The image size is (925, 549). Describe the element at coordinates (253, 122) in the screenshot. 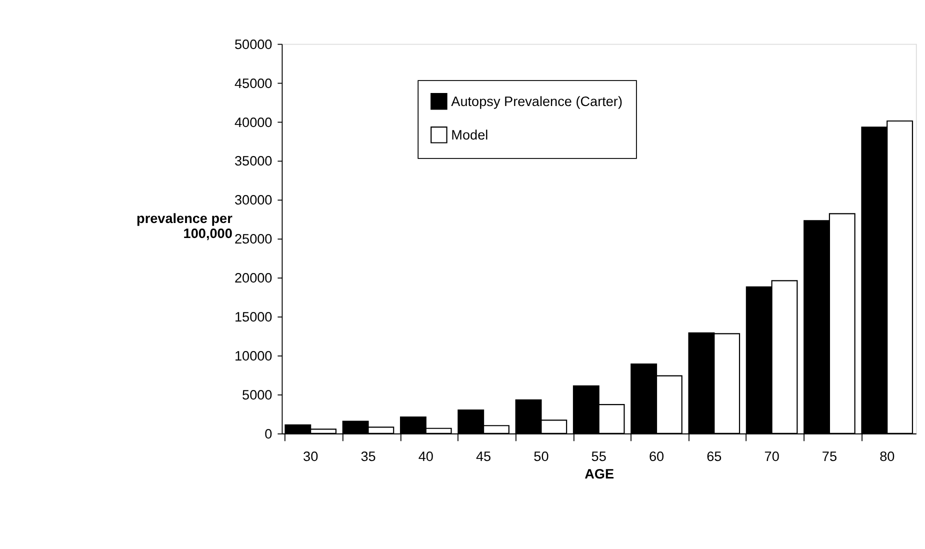

I see `y-tick-label: 40000` at that location.